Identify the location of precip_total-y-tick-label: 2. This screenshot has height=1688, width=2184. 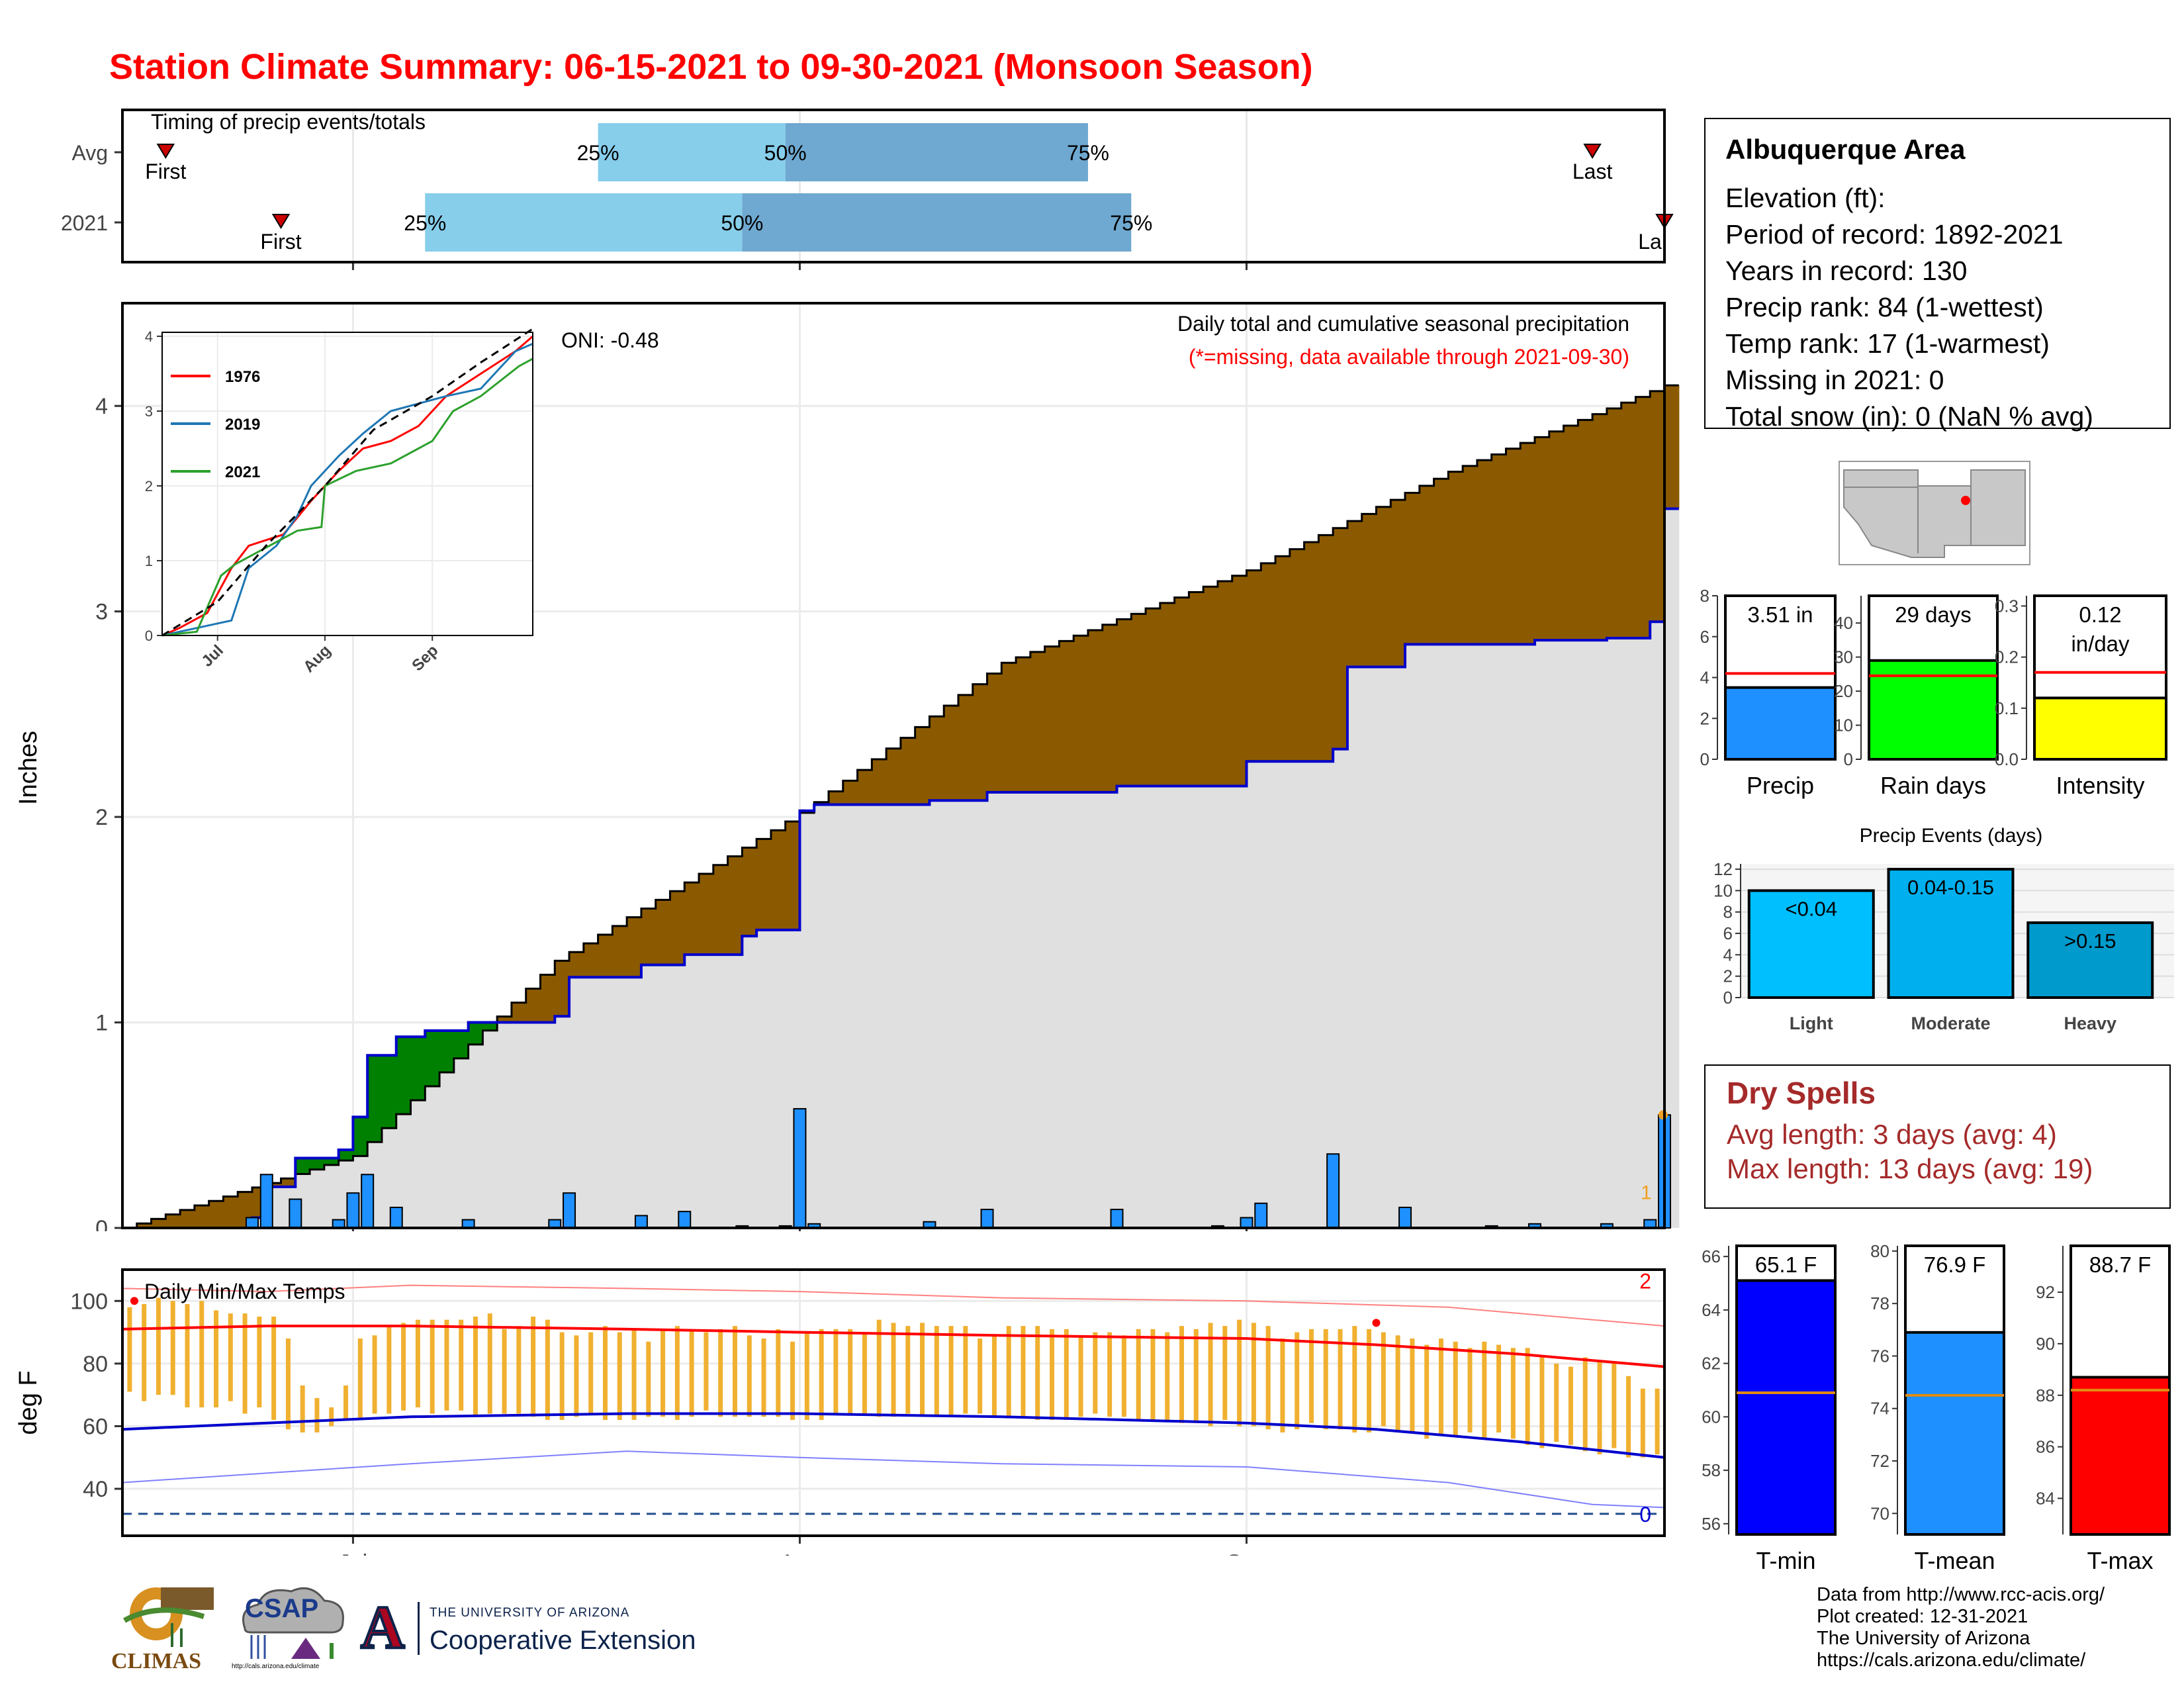
(1704, 718).